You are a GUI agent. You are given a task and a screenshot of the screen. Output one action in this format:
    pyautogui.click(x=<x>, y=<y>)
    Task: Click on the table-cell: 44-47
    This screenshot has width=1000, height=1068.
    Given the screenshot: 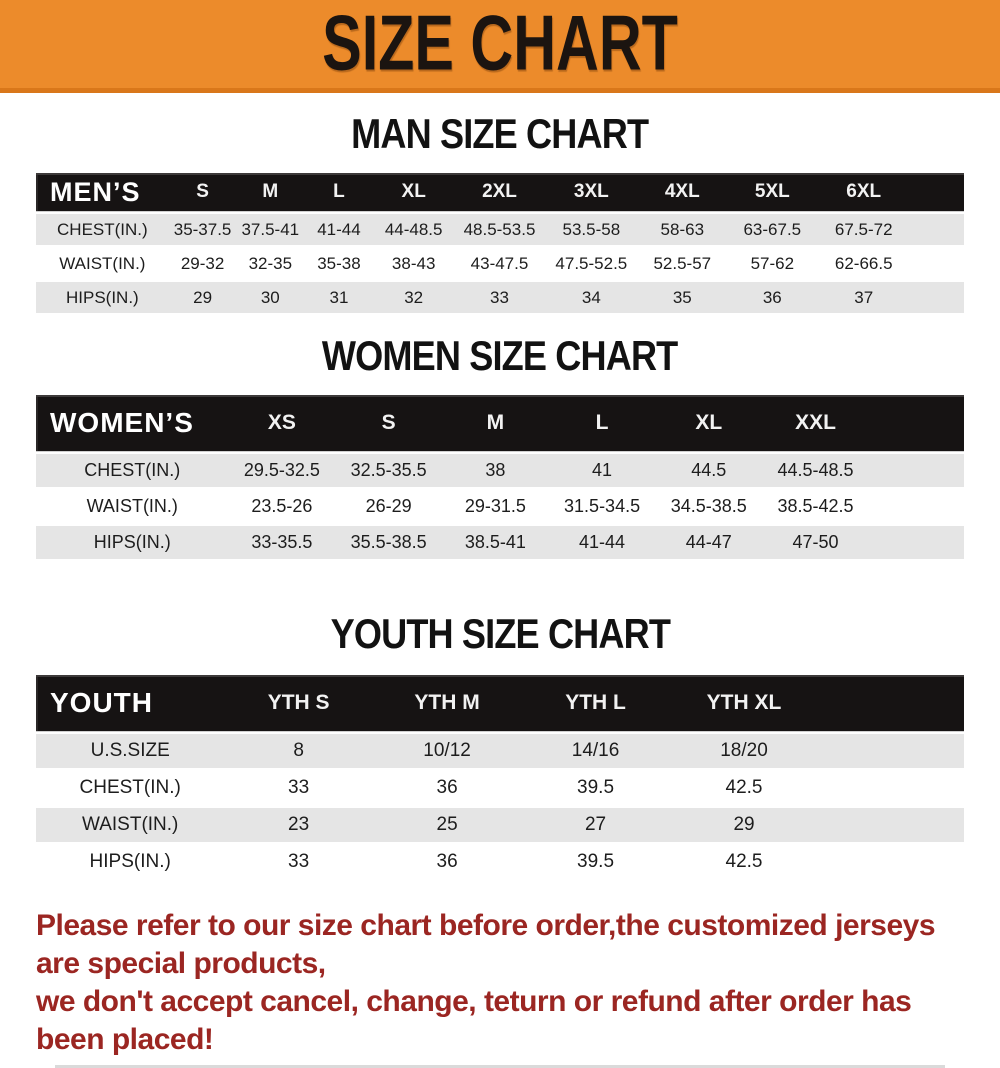 What is the action you would take?
    pyautogui.click(x=708, y=542)
    